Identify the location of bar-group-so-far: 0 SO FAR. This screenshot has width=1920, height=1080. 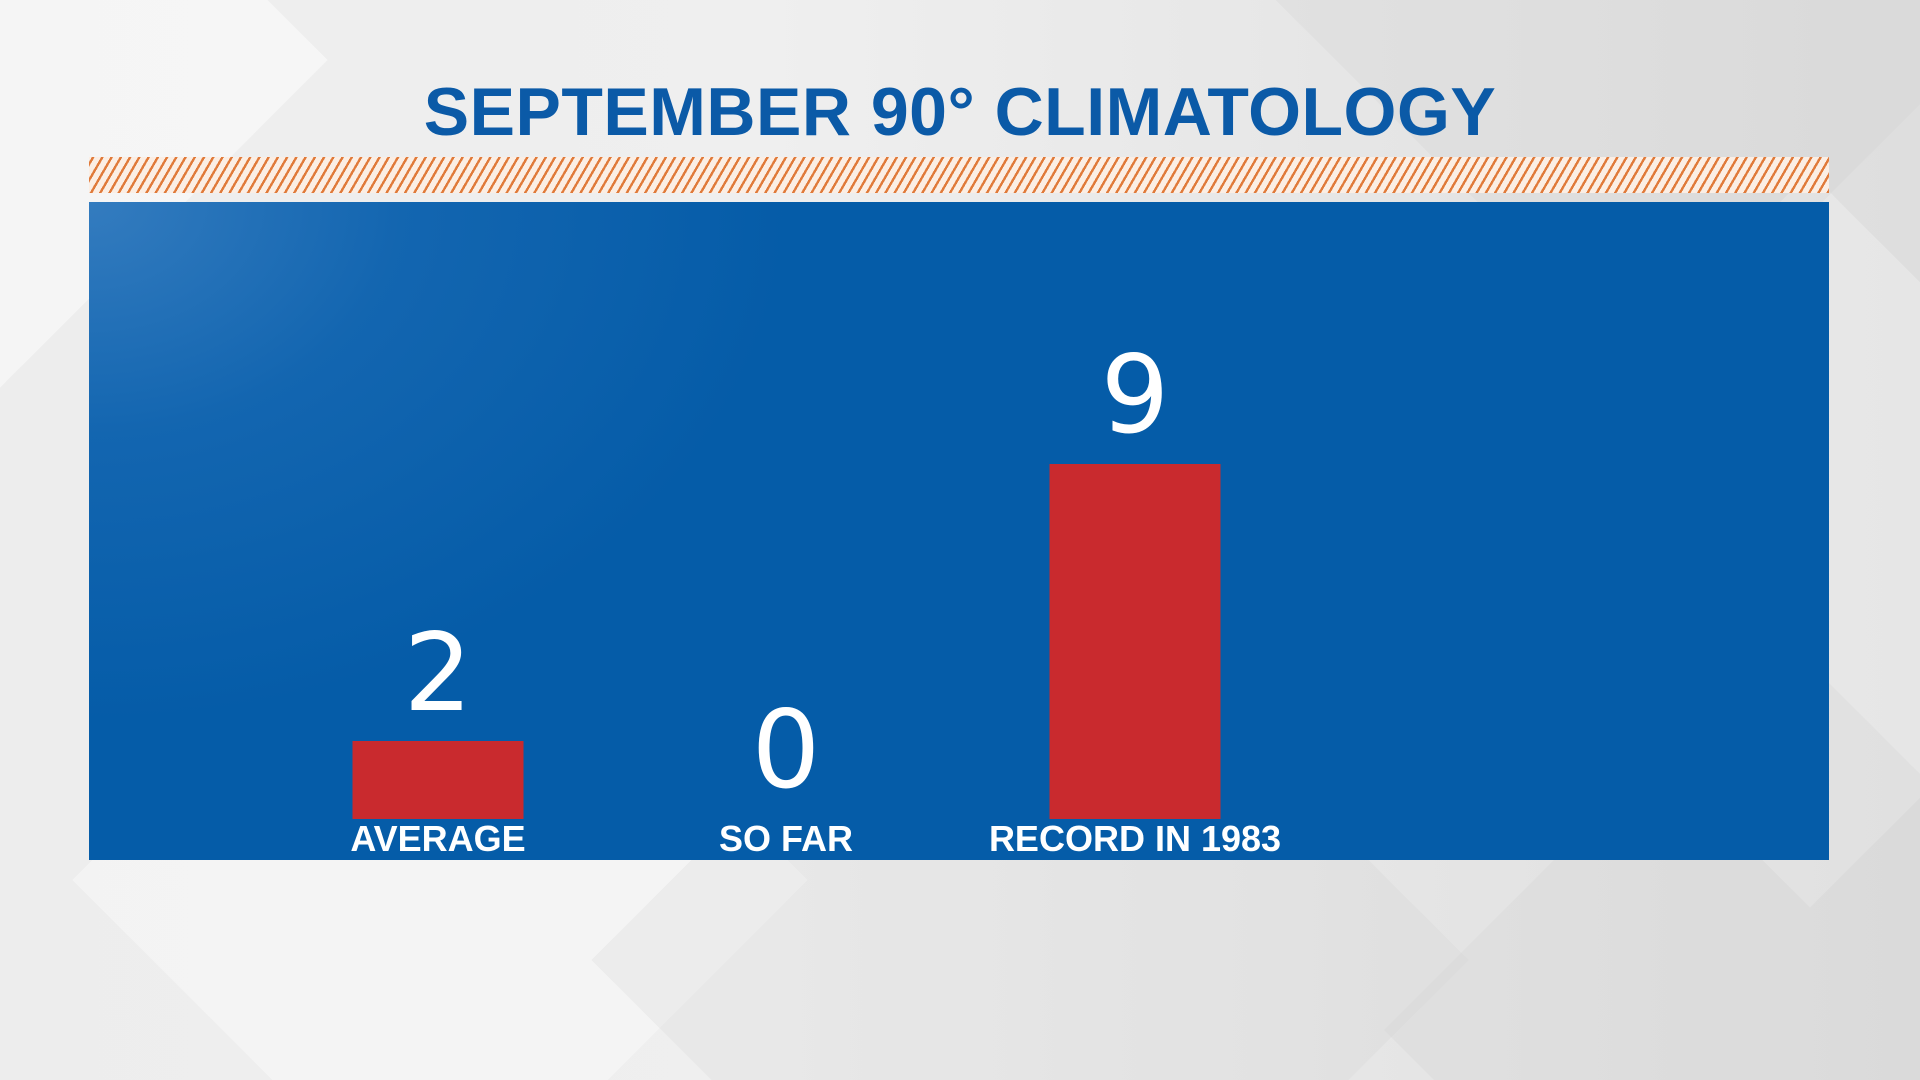
(786, 531).